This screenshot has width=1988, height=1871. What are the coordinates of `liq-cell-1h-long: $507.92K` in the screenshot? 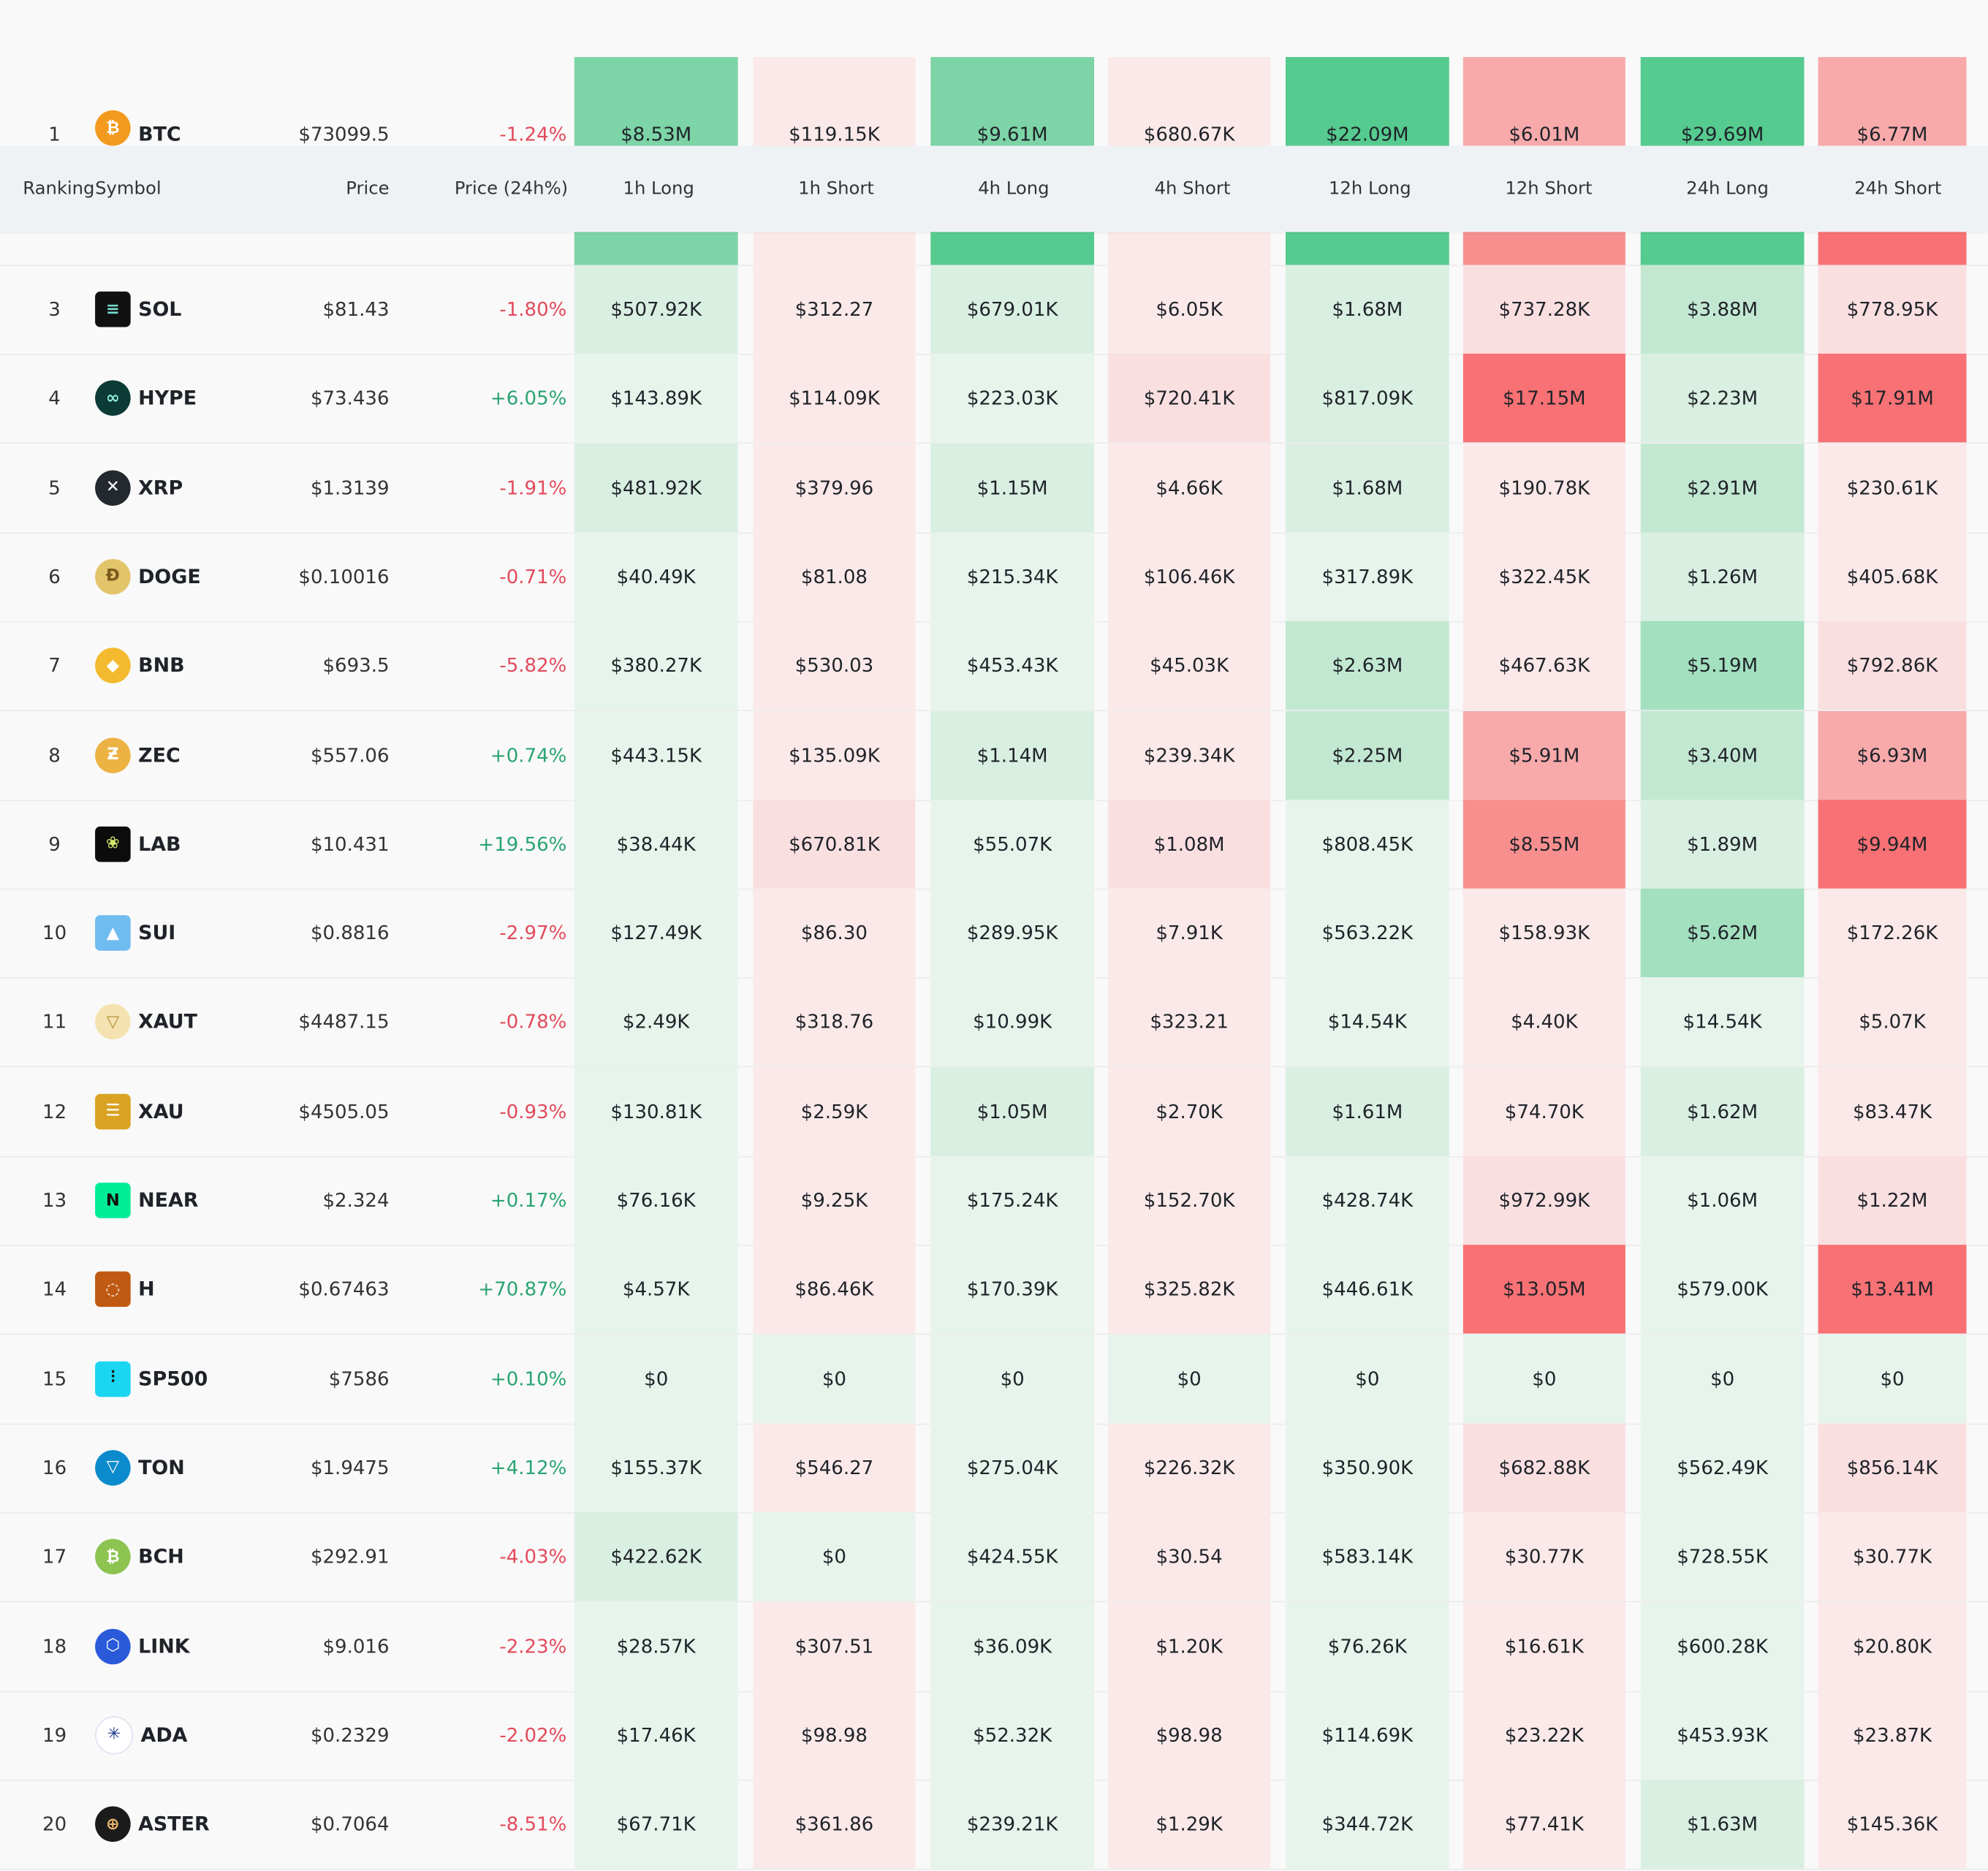 It's located at (656, 309).